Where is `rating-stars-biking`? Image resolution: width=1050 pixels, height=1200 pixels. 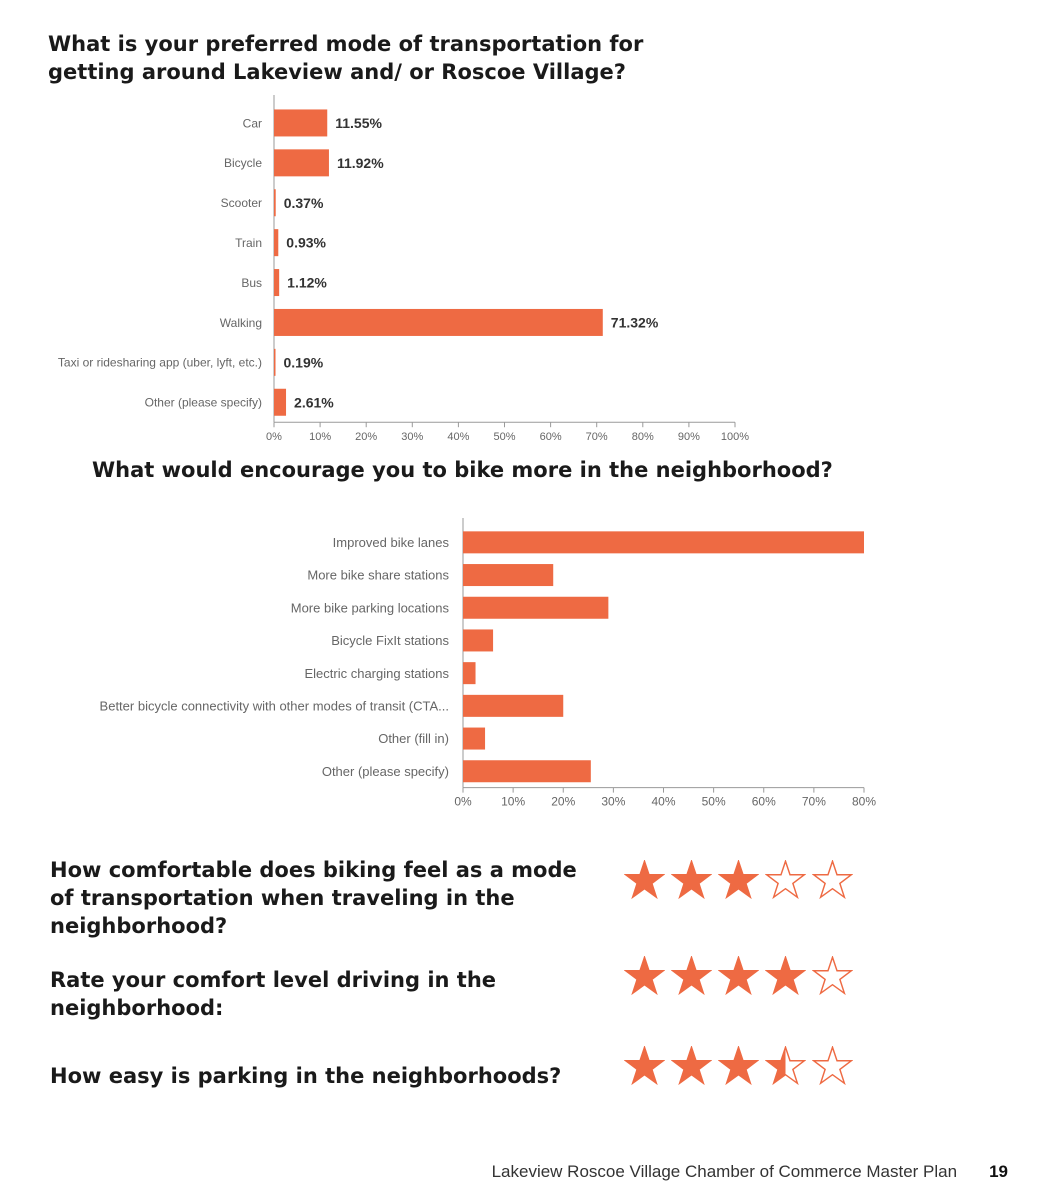 rating-stars-biking is located at coordinates (738, 880).